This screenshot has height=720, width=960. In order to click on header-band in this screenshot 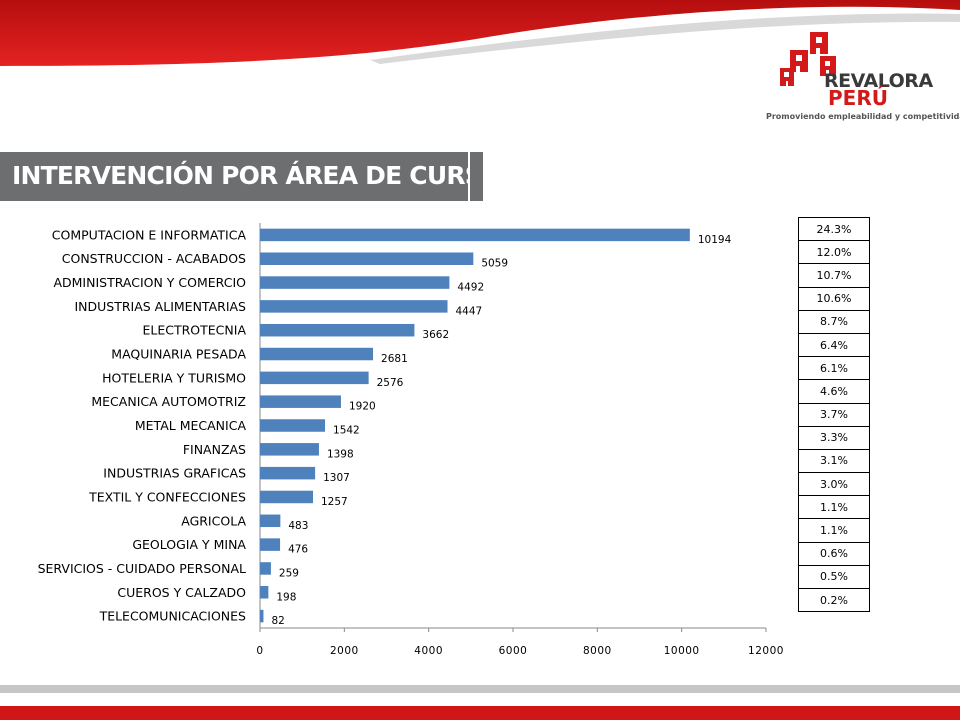, I will do `click(480, 33)`.